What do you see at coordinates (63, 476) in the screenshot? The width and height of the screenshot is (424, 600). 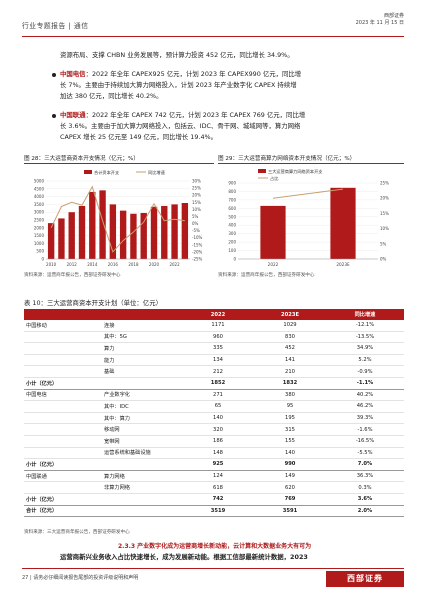 I see `table-cell: 中国联通` at bounding box center [63, 476].